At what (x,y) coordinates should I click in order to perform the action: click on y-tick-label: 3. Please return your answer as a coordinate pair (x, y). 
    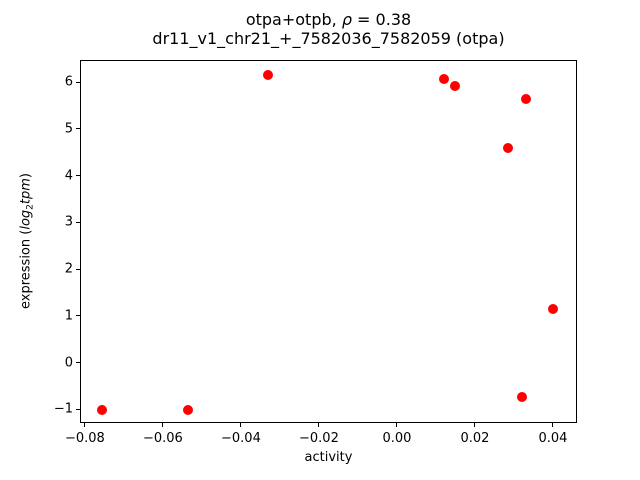
    Looking at the image, I should click on (68, 222).